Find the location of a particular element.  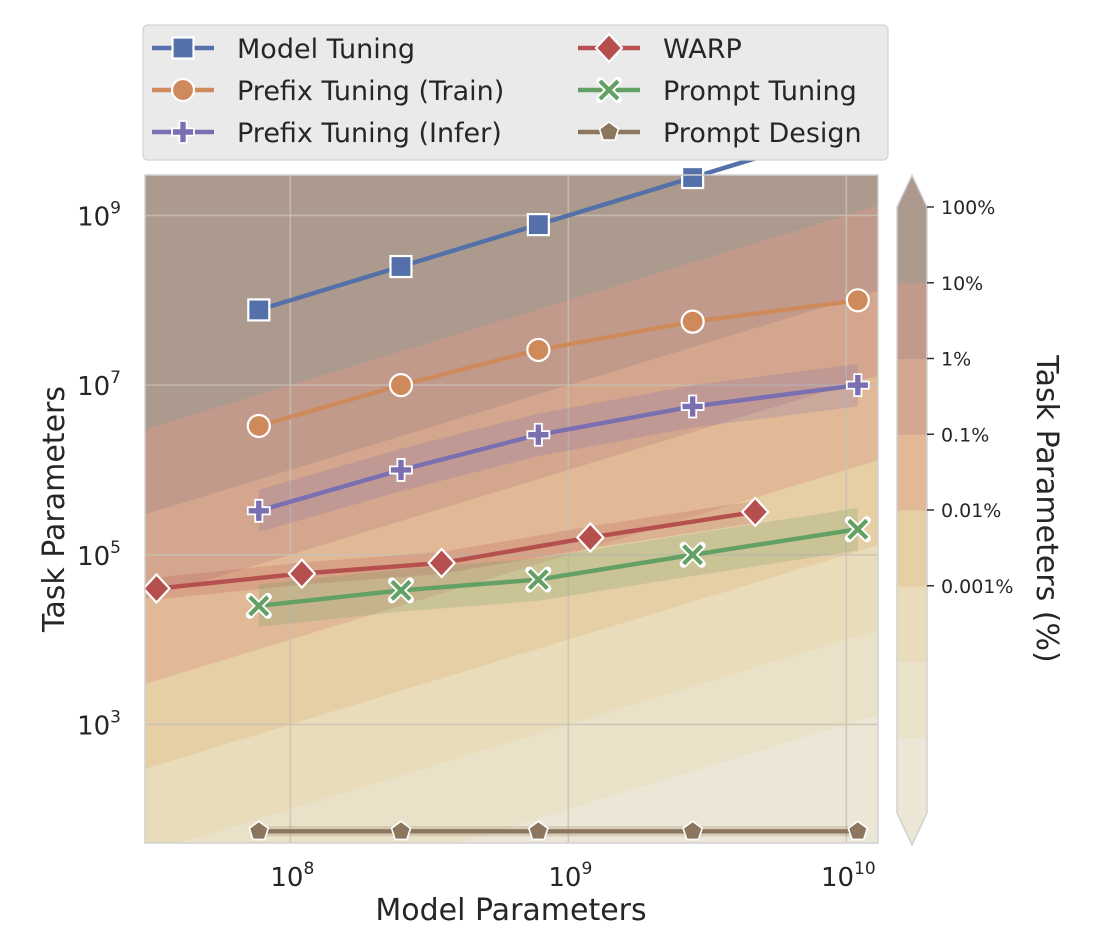

legend-frame is located at coordinates (515, 92).